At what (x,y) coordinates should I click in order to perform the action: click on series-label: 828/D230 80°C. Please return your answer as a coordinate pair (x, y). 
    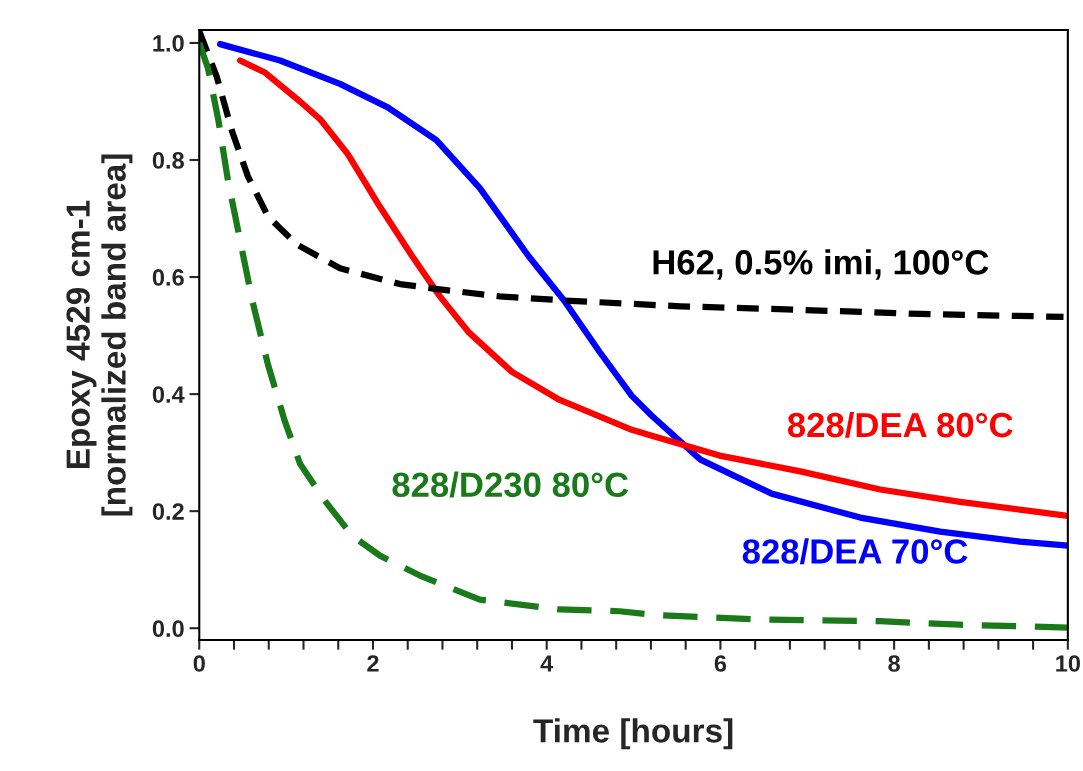
    Looking at the image, I should click on (510, 484).